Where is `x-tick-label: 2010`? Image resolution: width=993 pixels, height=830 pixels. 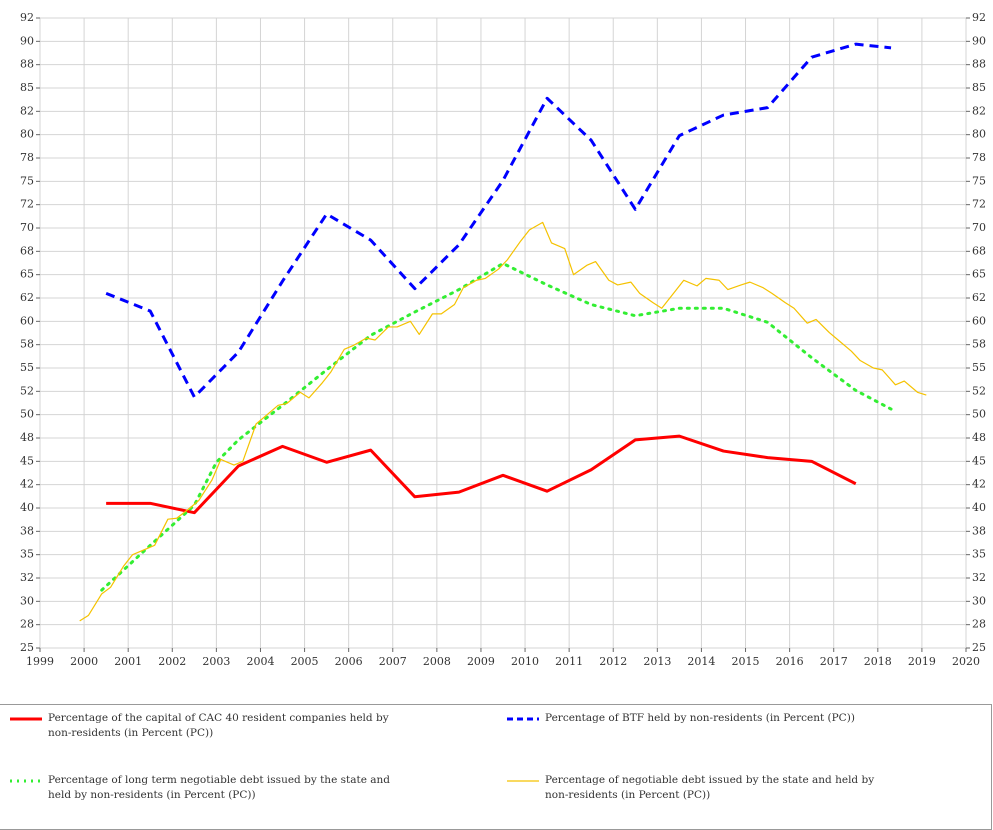
x-tick-label: 2010 is located at coordinates (525, 661).